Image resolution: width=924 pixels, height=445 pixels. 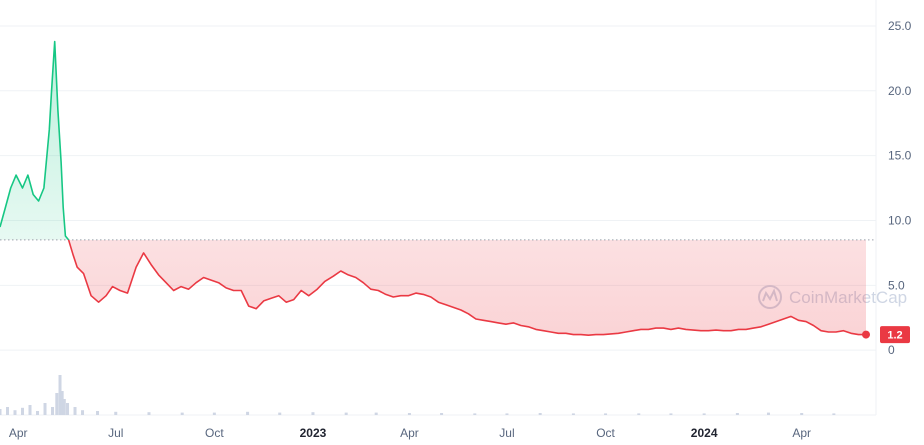 I want to click on y-tick-label: 0, so click(x=891, y=350).